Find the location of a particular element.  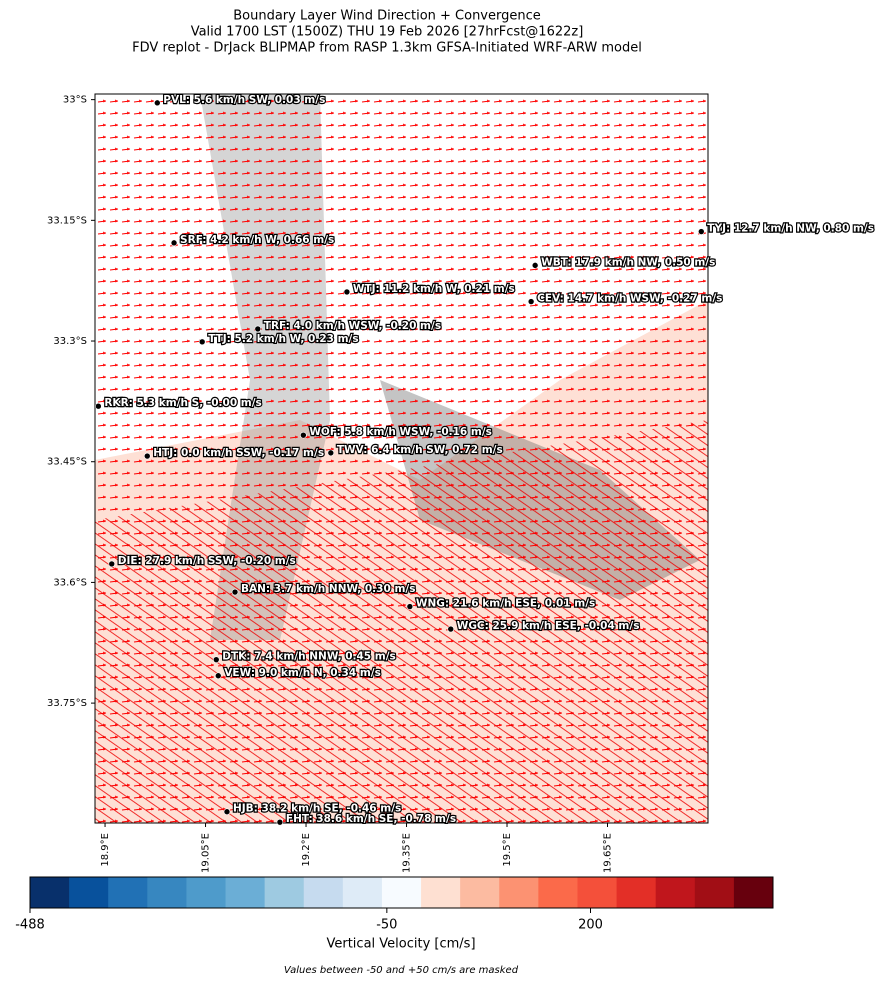

station-label: WOF: 5.8 km/h WSW, -0.16 m/s is located at coordinates (400, 432).